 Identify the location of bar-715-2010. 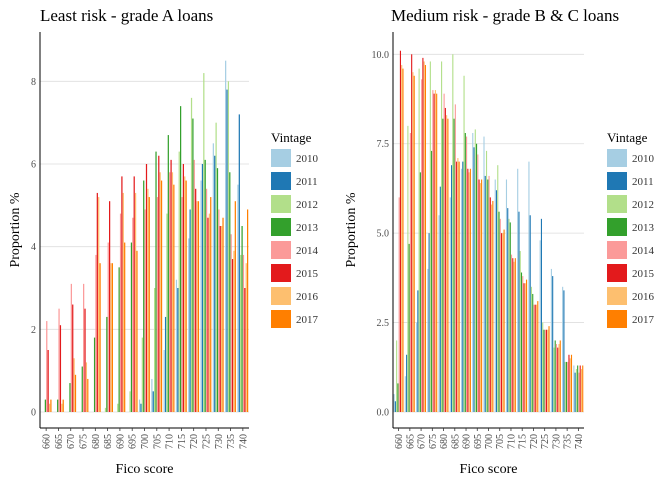
(176, 345).